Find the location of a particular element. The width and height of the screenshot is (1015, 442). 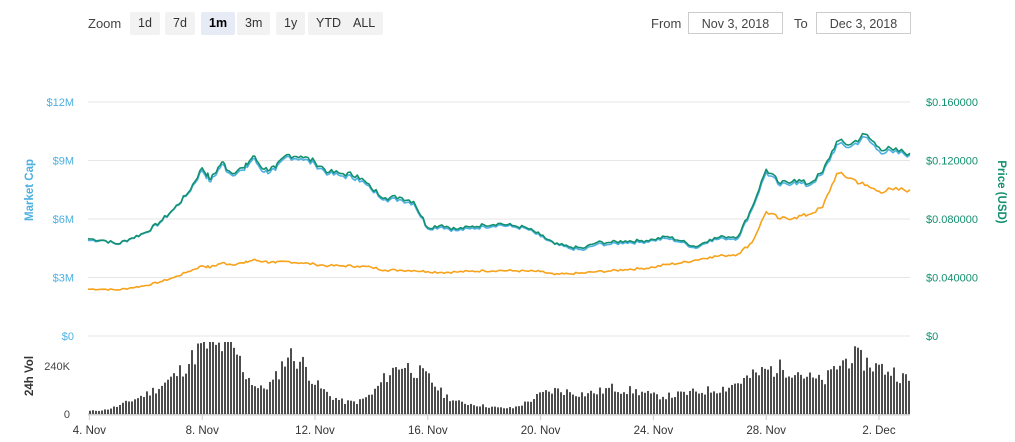

to-date-input: Dec 3, 2018 is located at coordinates (863, 23).